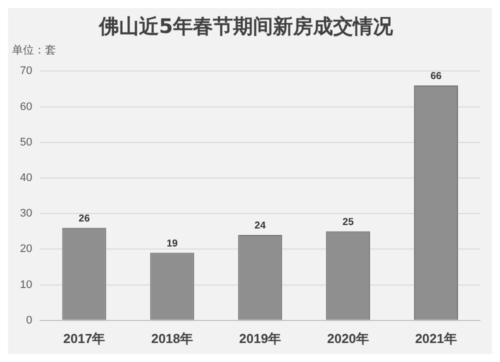 The height and width of the screenshot is (362, 500). What do you see at coordinates (84, 338) in the screenshot?
I see `x-tick-label: 2017年` at bounding box center [84, 338].